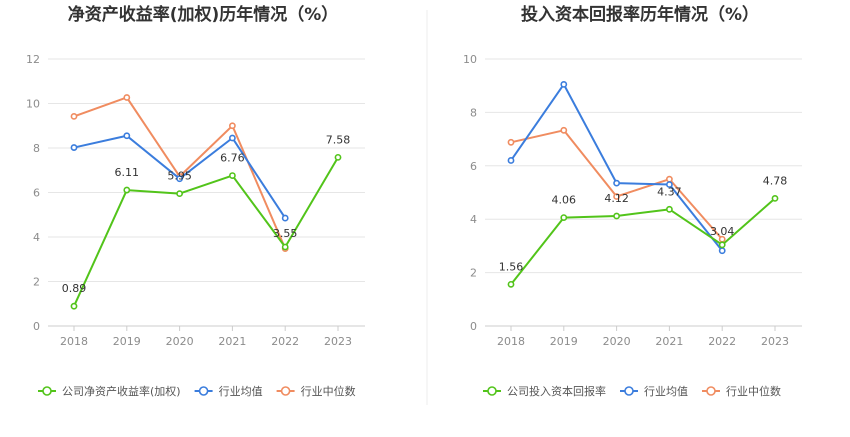  What do you see at coordinates (121, 391) in the screenshot?
I see `legend-label: 公司净资产收益率(加权)` at bounding box center [121, 391].